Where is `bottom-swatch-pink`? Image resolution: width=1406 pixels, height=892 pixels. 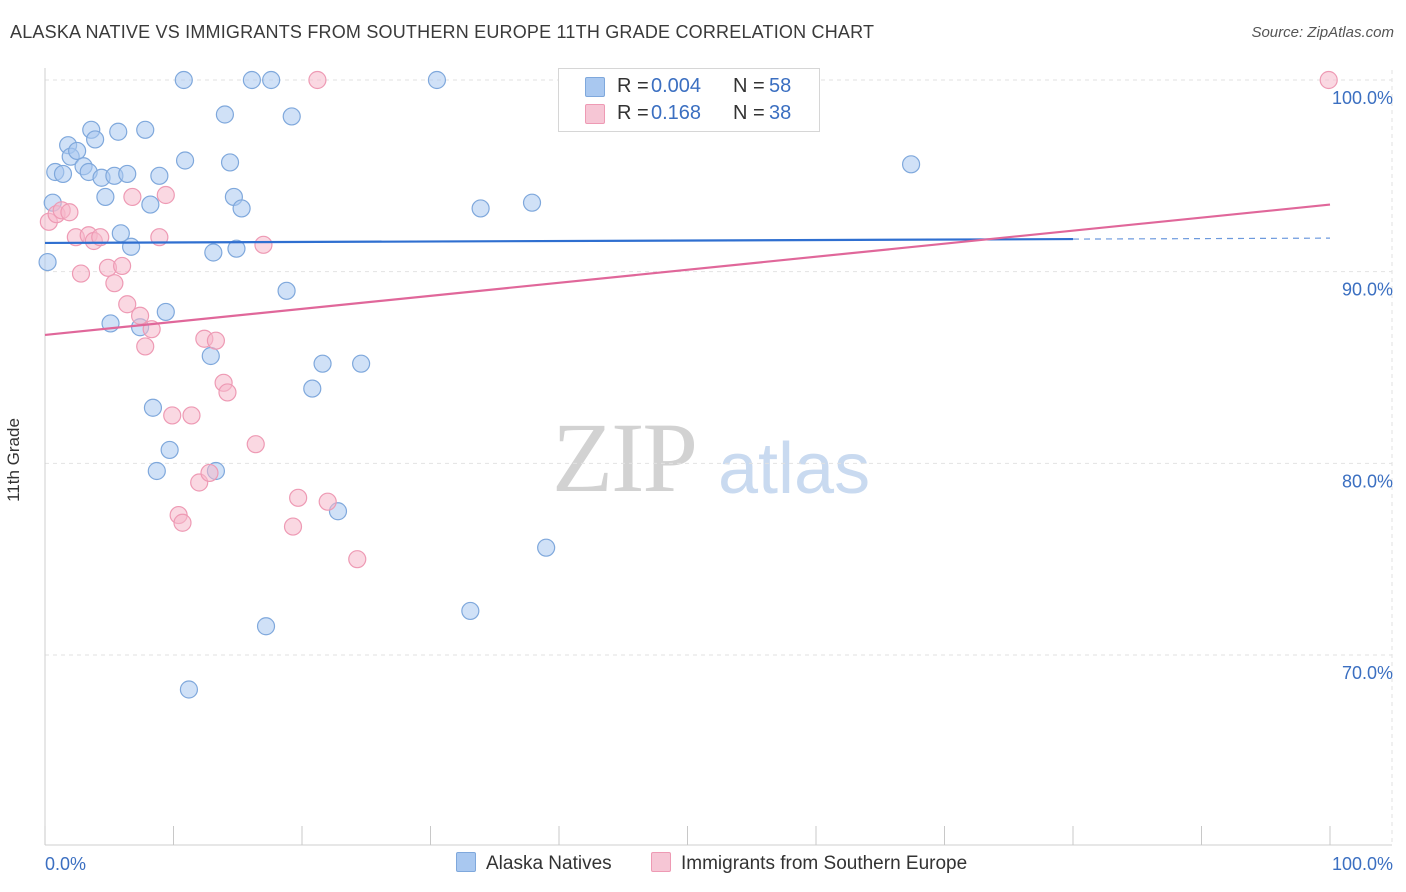
bottom-swatch-pink is located at coordinates (661, 862).